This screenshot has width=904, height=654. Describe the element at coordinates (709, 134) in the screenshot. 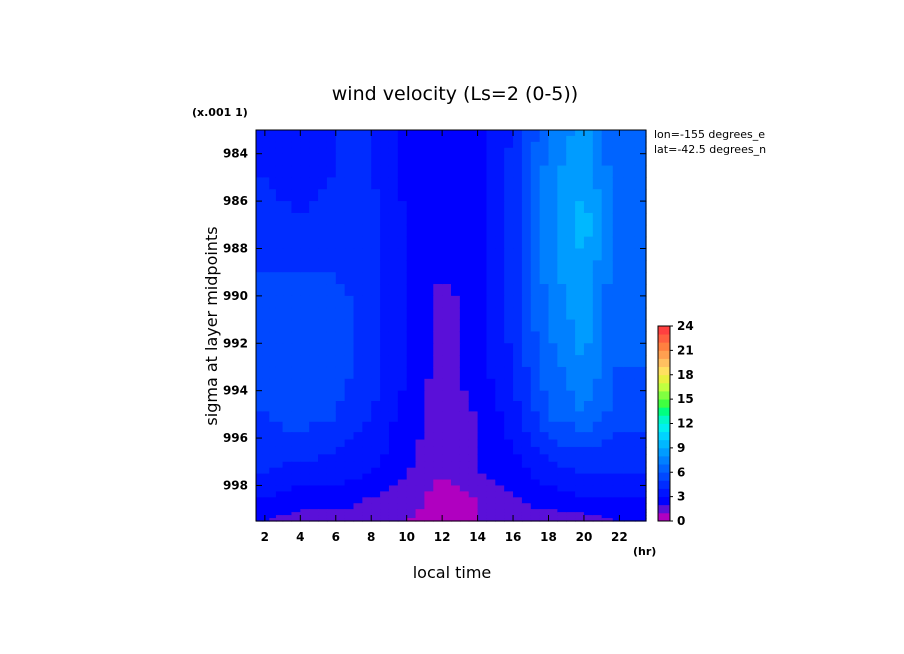

I see `info-line-lon: lon=-155 degrees_e` at that location.